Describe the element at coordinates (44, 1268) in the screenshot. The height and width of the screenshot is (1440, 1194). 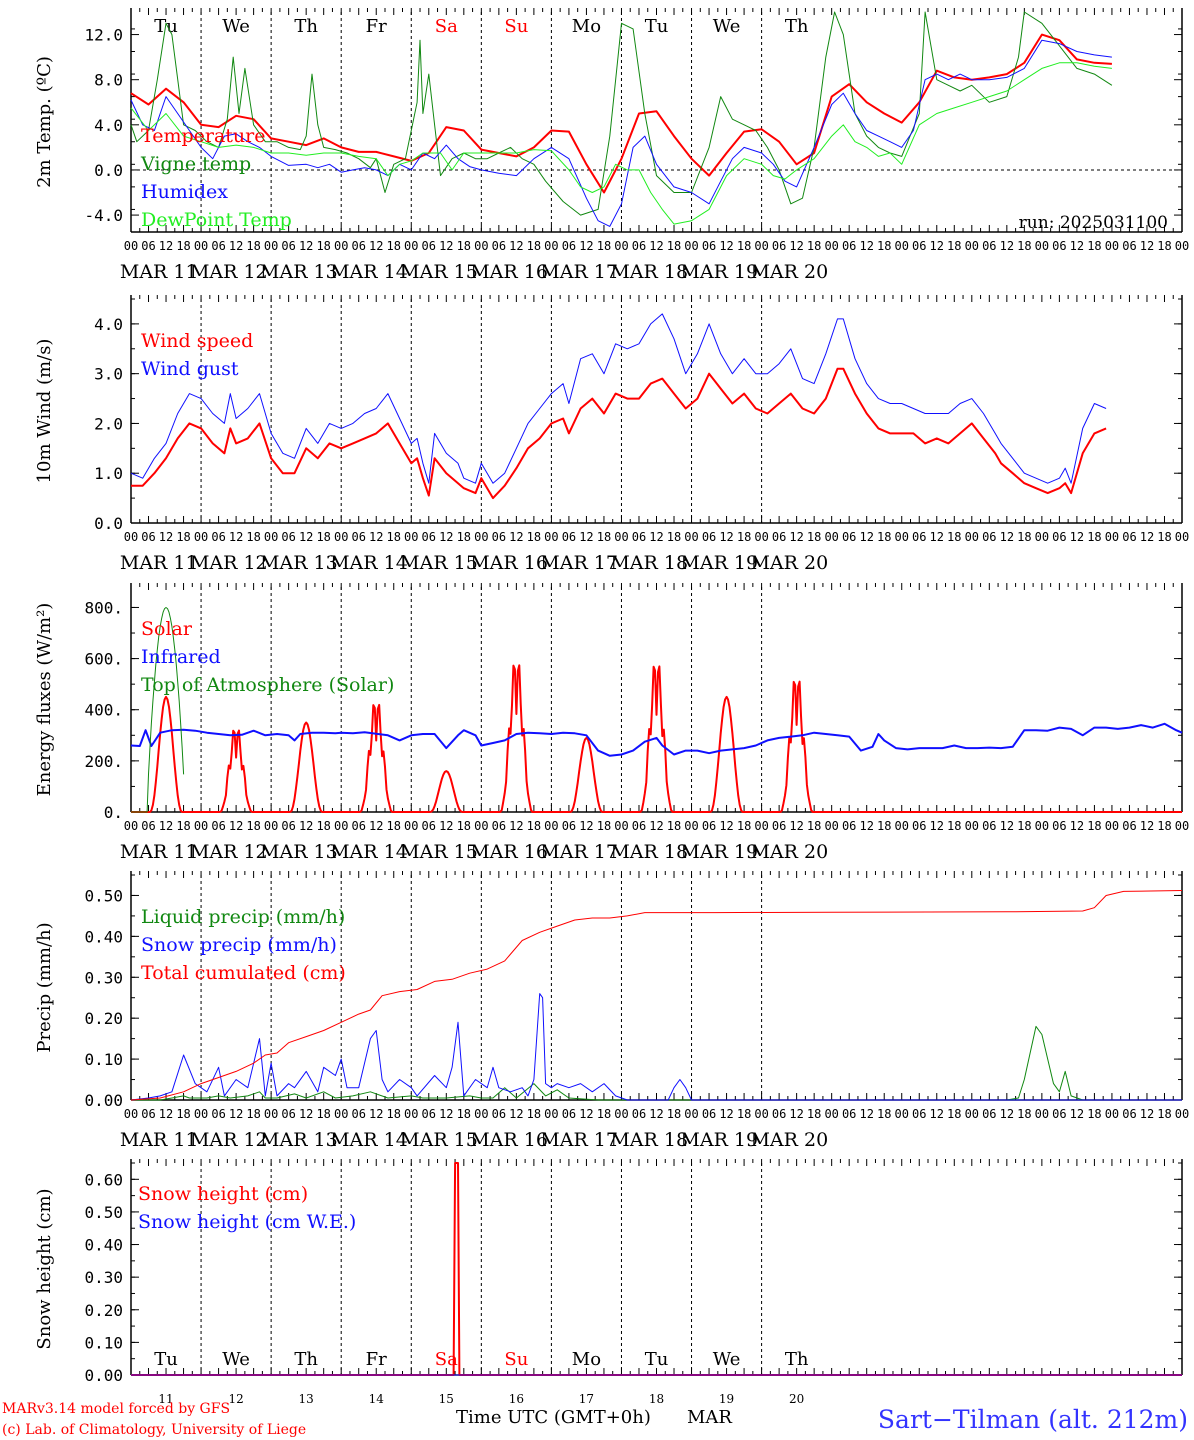
I see `y-axis-label: Snow height (cm)` at that location.